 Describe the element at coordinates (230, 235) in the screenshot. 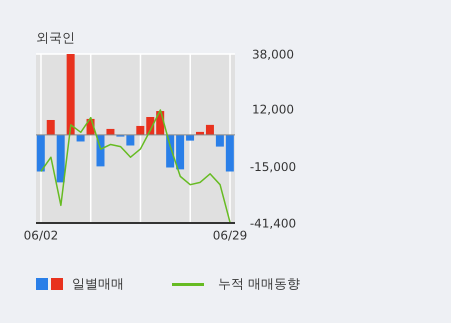

I see `x-tick-label: 06/29` at that location.